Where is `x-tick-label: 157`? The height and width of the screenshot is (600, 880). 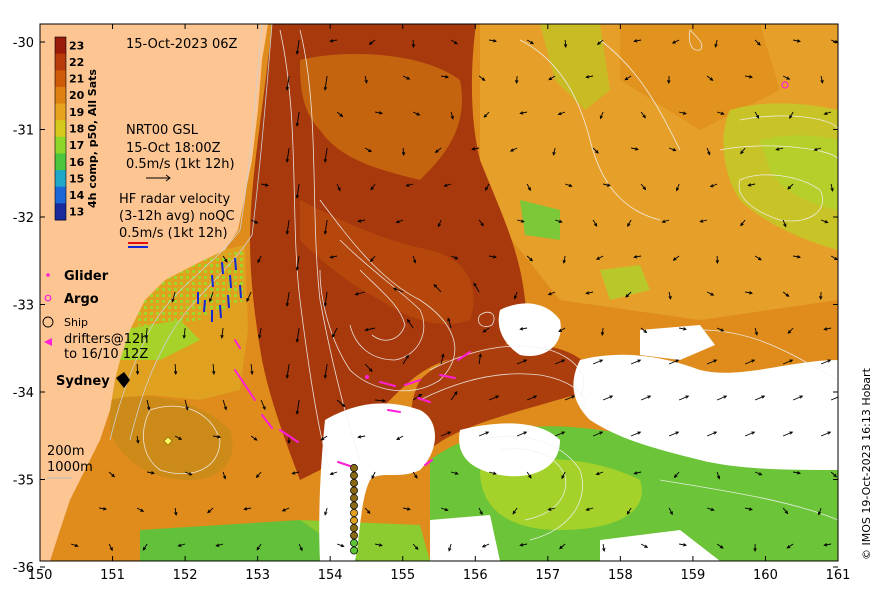
x-tick-label: 157 is located at coordinates (547, 575).